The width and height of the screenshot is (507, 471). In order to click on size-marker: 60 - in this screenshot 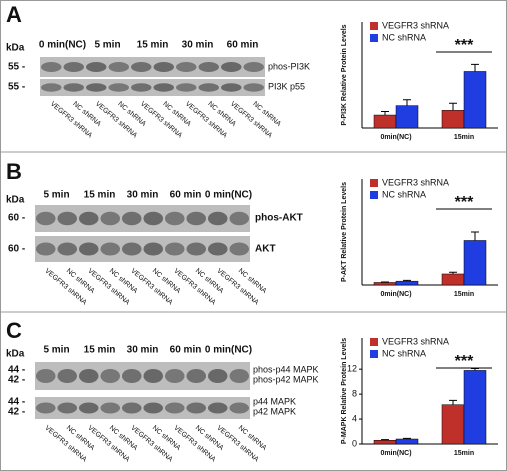, I will do `click(16, 249)`.